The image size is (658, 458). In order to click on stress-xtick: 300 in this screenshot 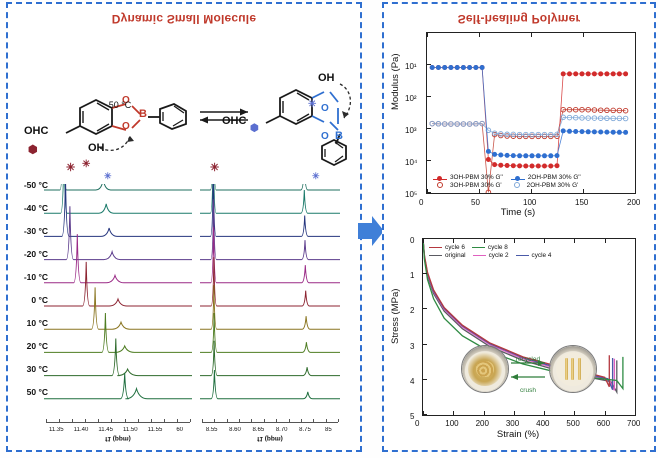, I will do `click(512, 423)`.